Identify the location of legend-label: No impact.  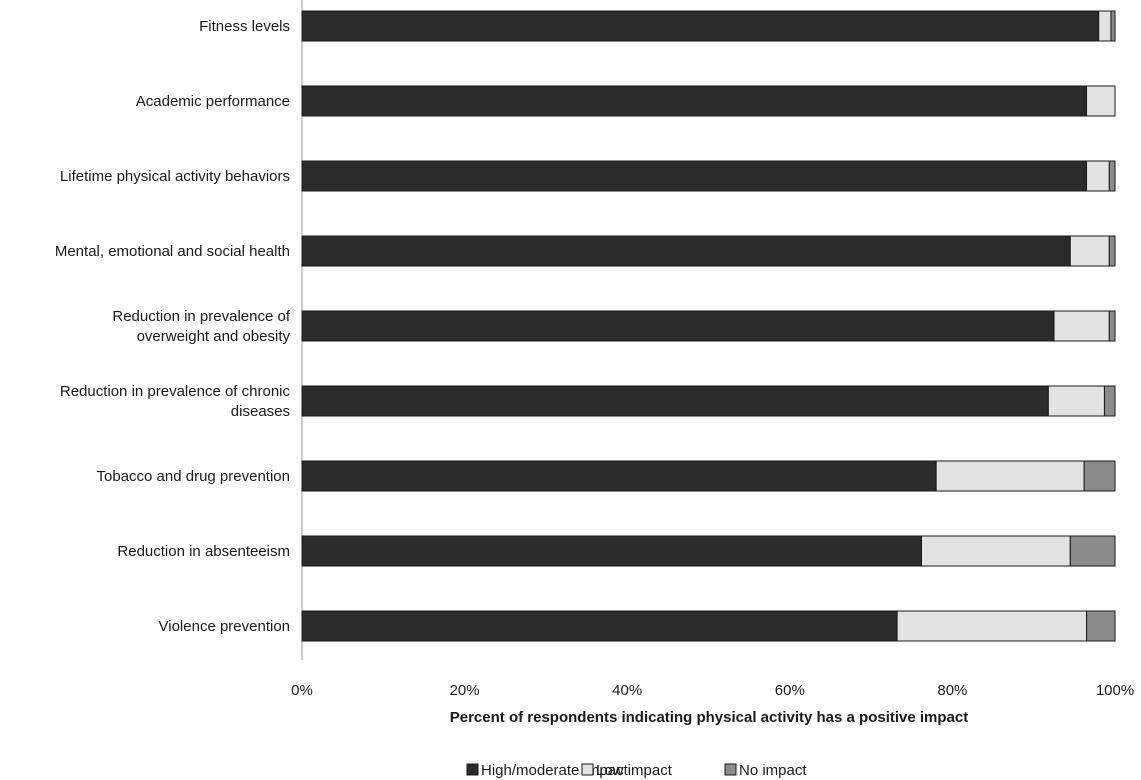
(773, 770).